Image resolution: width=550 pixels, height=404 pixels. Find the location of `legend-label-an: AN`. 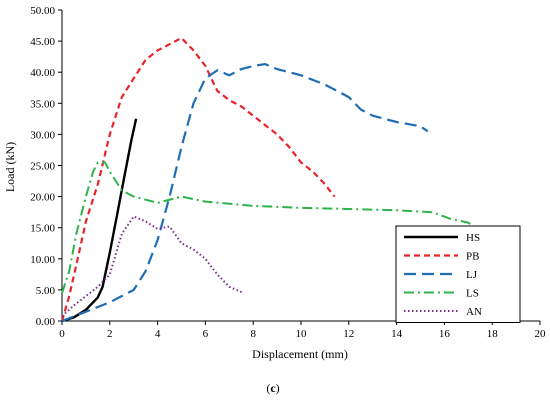

legend-label-an: AN is located at coordinates (474, 312).